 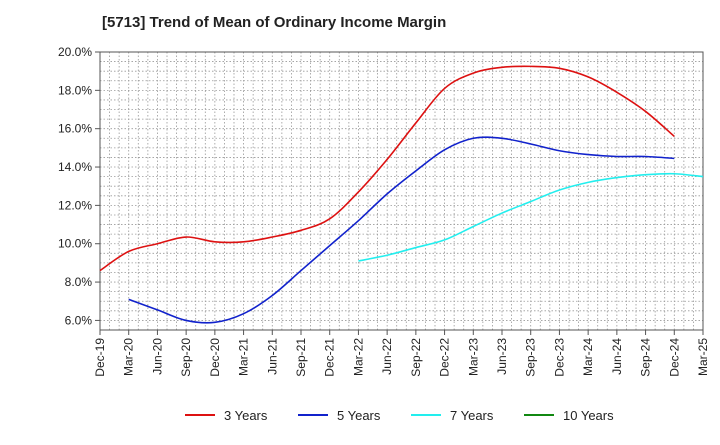 What do you see at coordinates (674, 357) in the screenshot?
I see `x-tick-label: Dec-24` at bounding box center [674, 357].